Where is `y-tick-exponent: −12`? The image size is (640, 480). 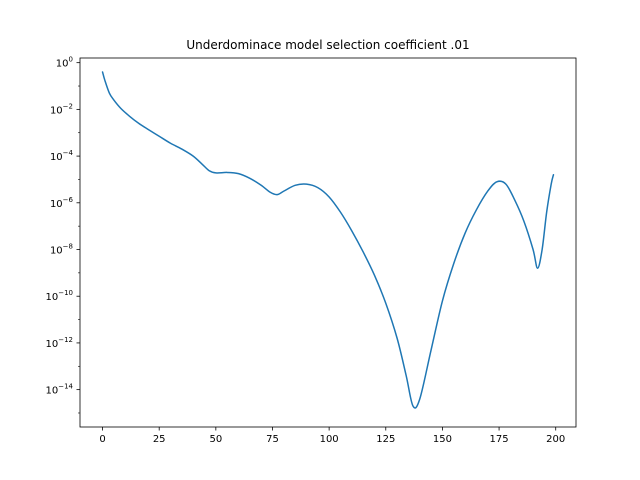
y-tick-exponent: −12 is located at coordinates (65, 340).